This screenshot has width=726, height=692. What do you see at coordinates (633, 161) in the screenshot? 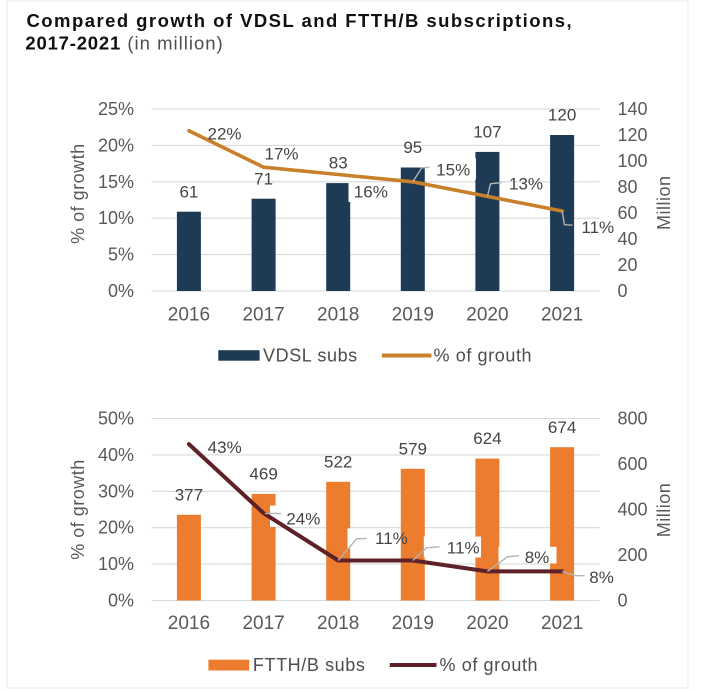
I see `svg-text: 100` at bounding box center [633, 161].